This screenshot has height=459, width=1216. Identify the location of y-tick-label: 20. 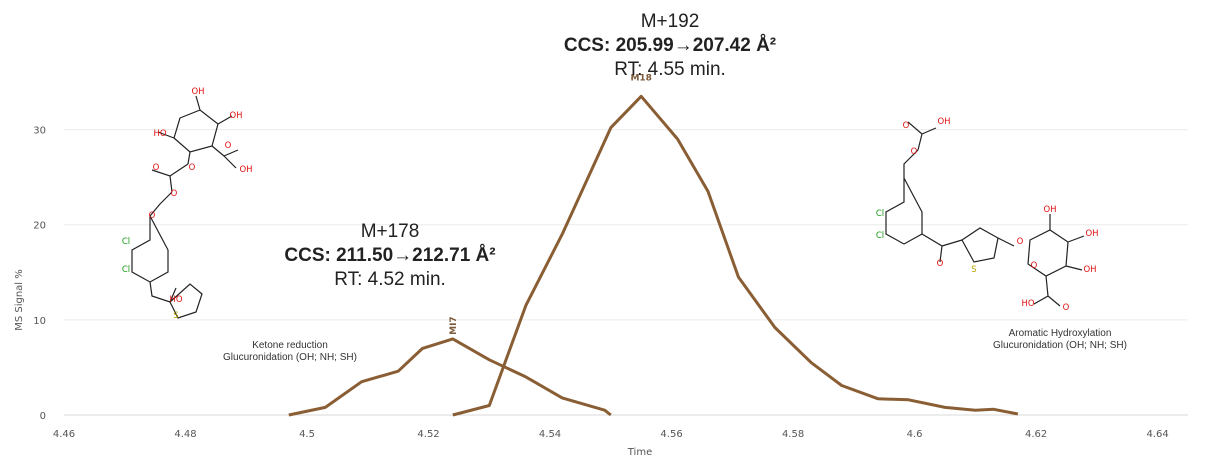
(39, 226).